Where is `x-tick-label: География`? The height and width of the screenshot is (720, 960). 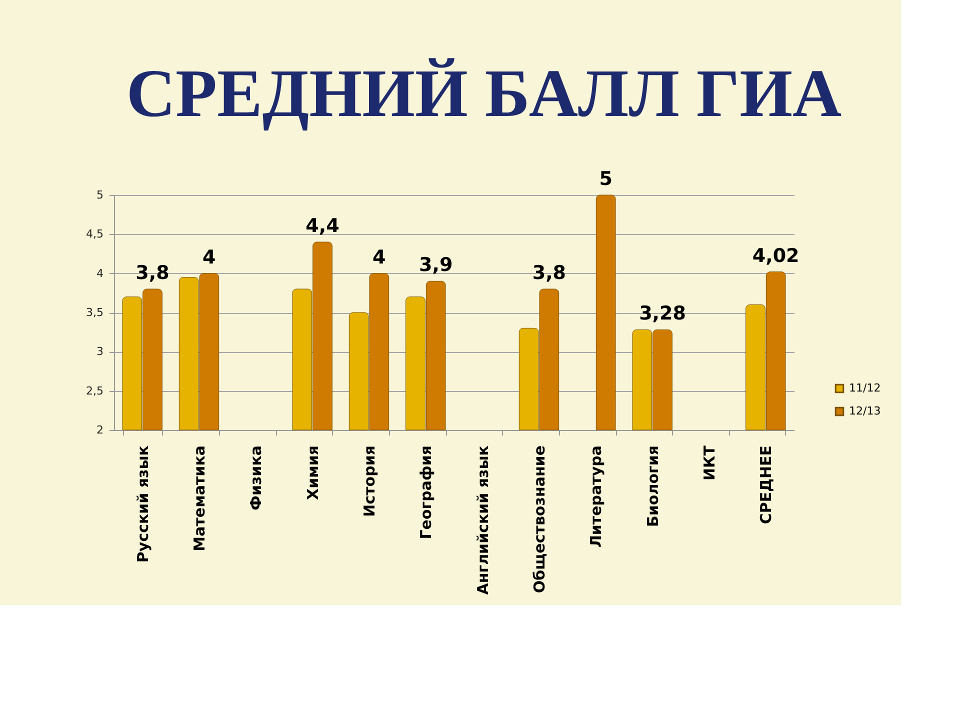
x-tick-label: География is located at coordinates (426, 493).